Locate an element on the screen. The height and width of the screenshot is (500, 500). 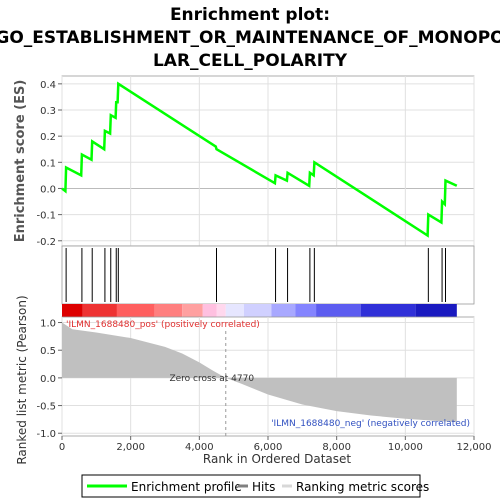
hit-markers is located at coordinates (256, 275).